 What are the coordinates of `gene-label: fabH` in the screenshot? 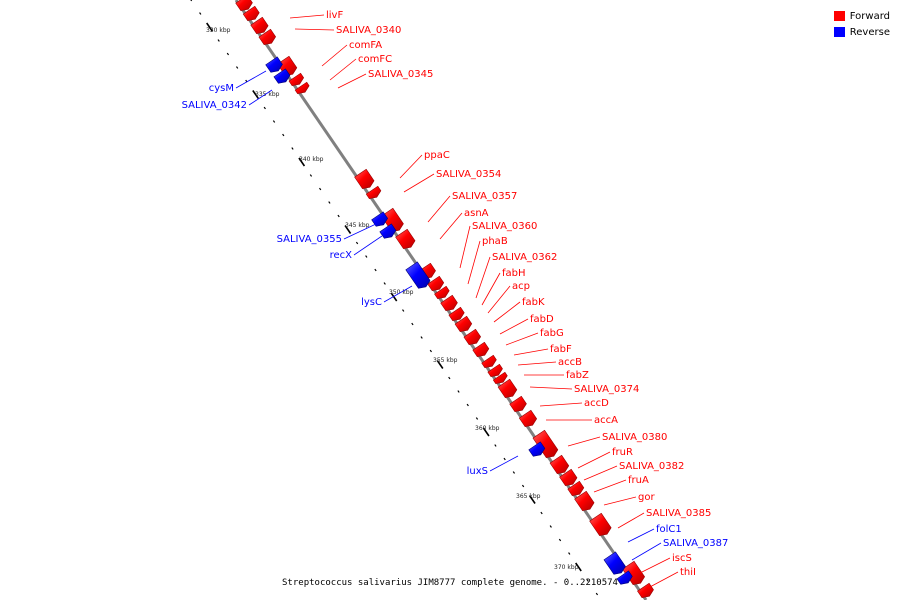 It's located at (514, 273).